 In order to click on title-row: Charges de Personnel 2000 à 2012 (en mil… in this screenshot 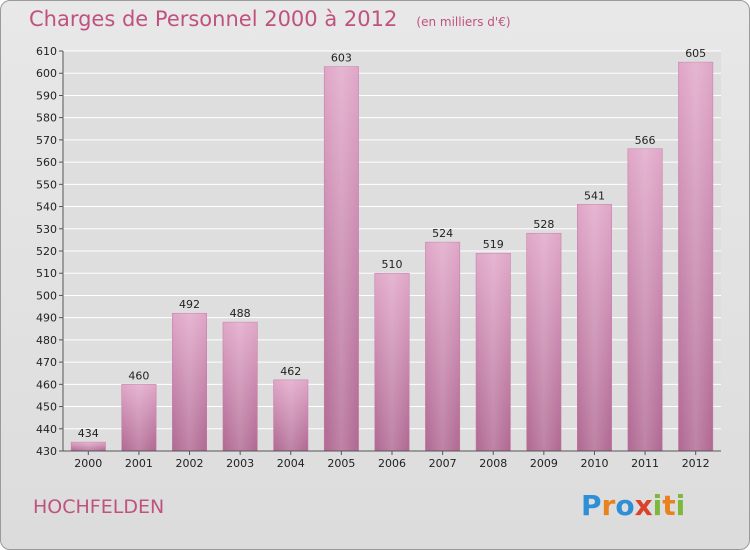, I will do `click(270, 19)`.